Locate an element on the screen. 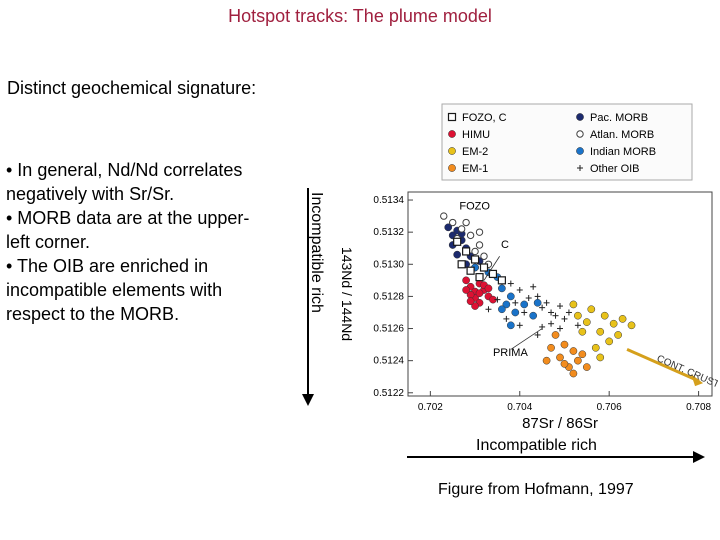  legend-entry: EM-1 is located at coordinates (468, 169).